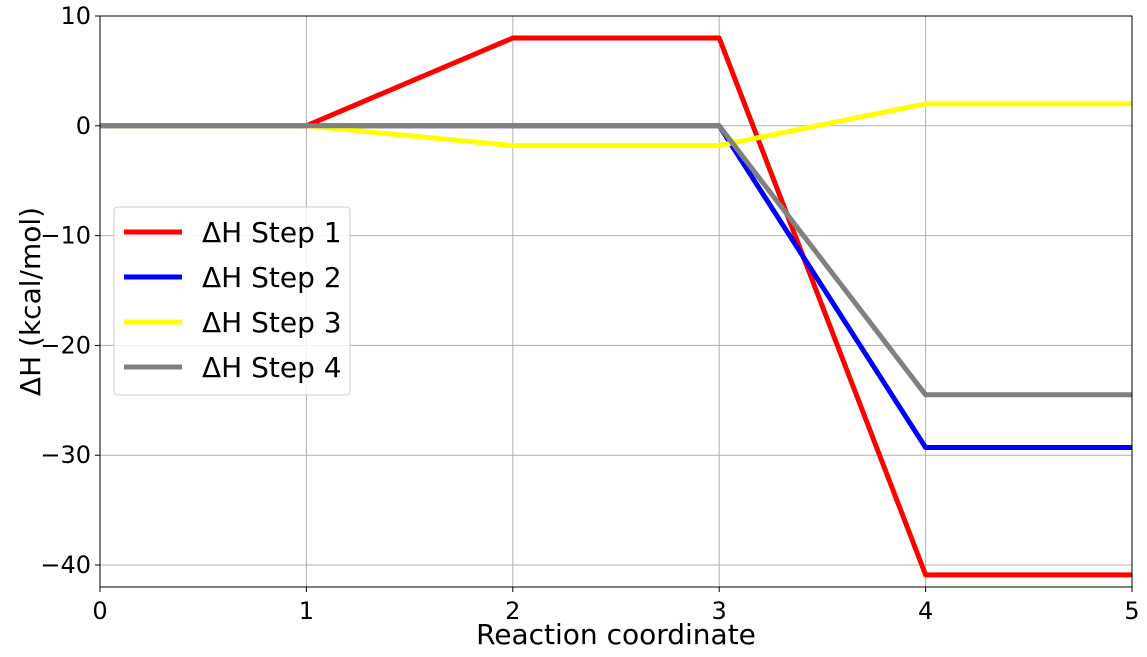  Describe the element at coordinates (65, 345) in the screenshot. I see `y-tick-label: −20` at that location.